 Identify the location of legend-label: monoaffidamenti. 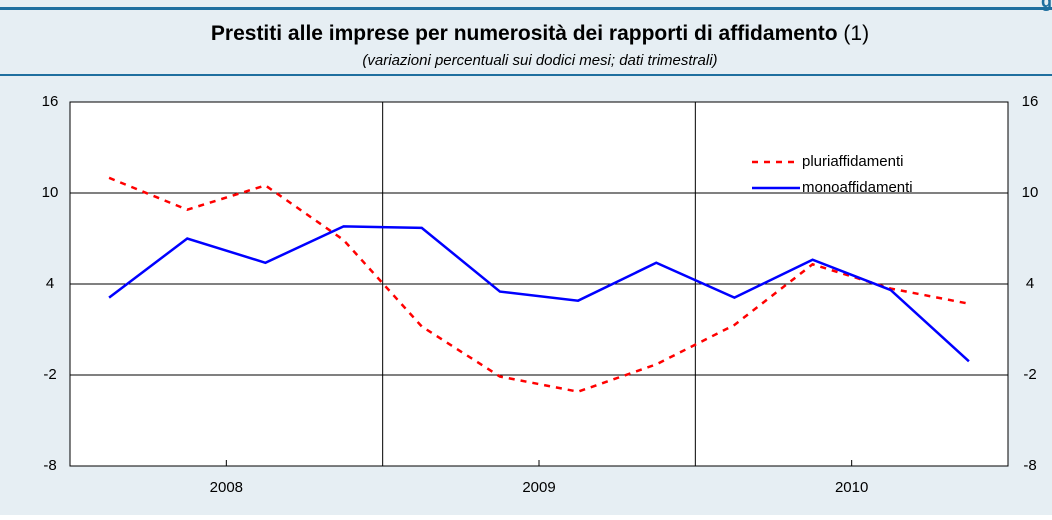
(857, 187).